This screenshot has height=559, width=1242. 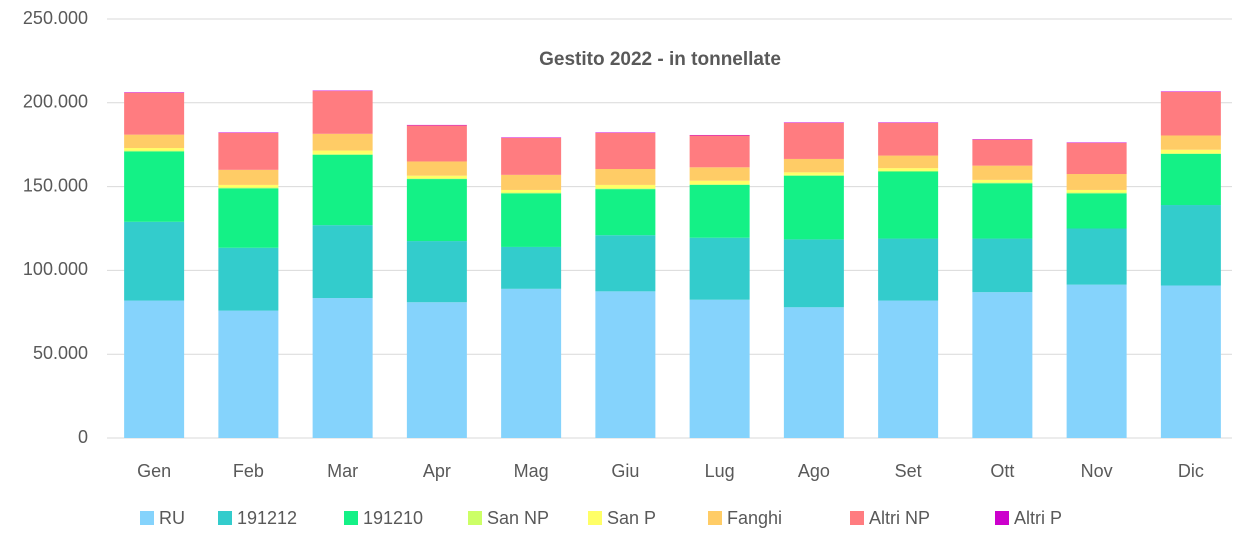 What do you see at coordinates (393, 518) in the screenshot?
I see `legend-label: 191210` at bounding box center [393, 518].